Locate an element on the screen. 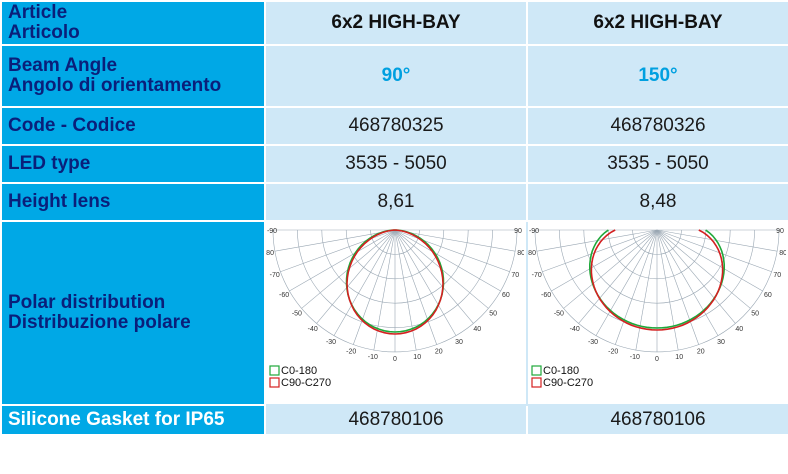 The height and width of the screenshot is (474, 788). label-article-en: Article is located at coordinates (38, 12).